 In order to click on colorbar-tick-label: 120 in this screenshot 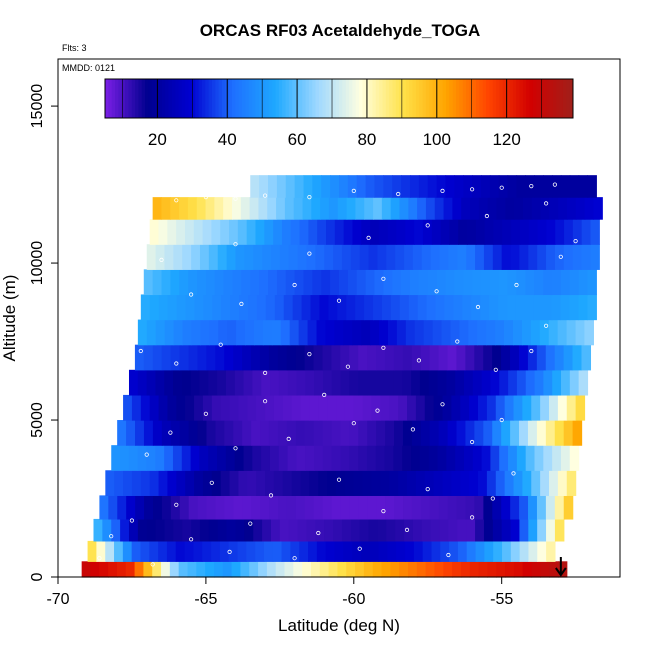, I will do `click(506, 139)`.